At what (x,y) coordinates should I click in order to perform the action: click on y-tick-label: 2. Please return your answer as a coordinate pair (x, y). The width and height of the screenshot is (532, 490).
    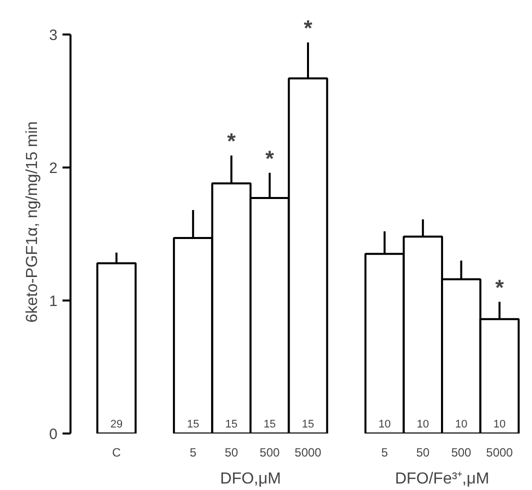
    Looking at the image, I should click on (53, 168).